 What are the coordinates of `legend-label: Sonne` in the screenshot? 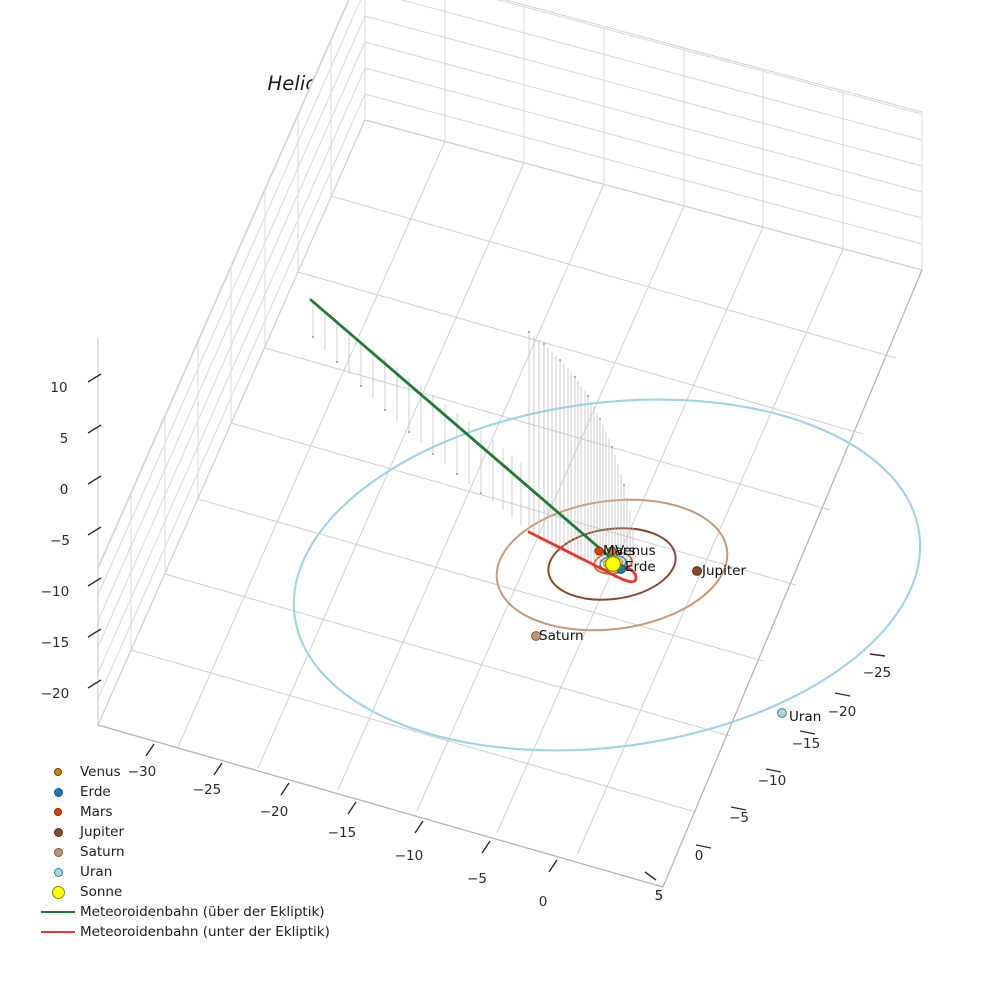 It's located at (101, 892).